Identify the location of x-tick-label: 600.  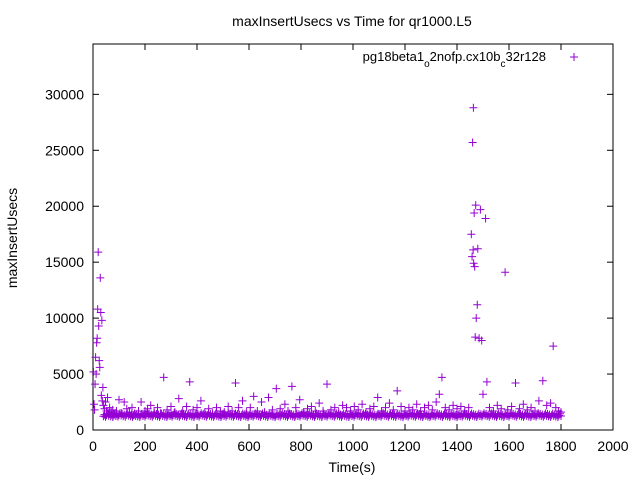
(249, 446).